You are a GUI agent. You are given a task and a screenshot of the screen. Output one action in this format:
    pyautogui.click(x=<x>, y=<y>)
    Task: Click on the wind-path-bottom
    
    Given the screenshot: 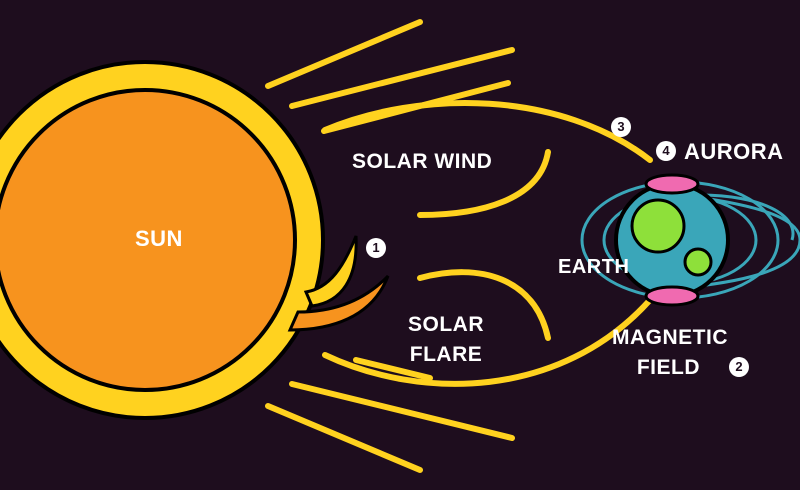 What is the action you would take?
    pyautogui.click(x=487, y=342)
    